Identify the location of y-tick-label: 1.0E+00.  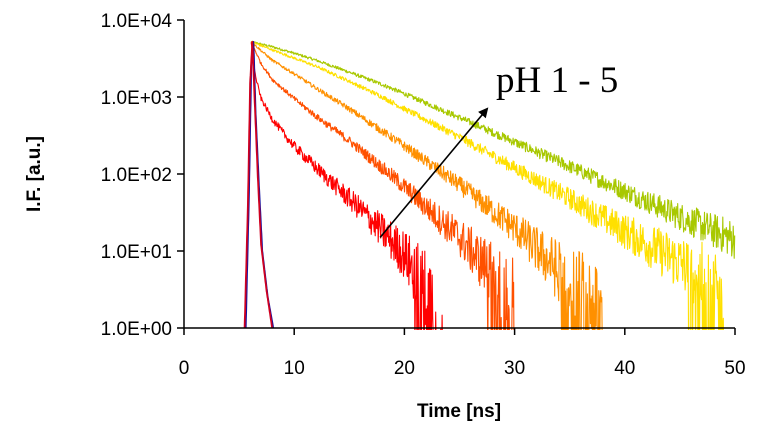
(136, 329).